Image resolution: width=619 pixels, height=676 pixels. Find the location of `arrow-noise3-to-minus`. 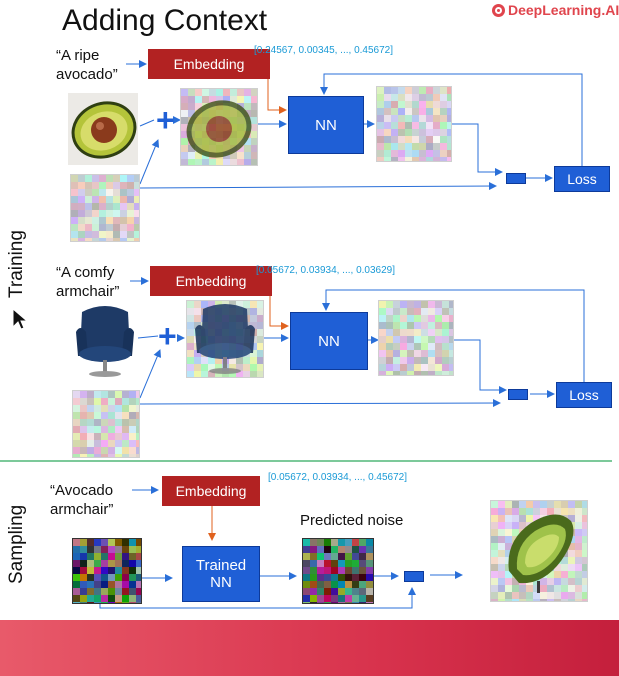

arrow-noise3-to-minus is located at coordinates (257, 598).